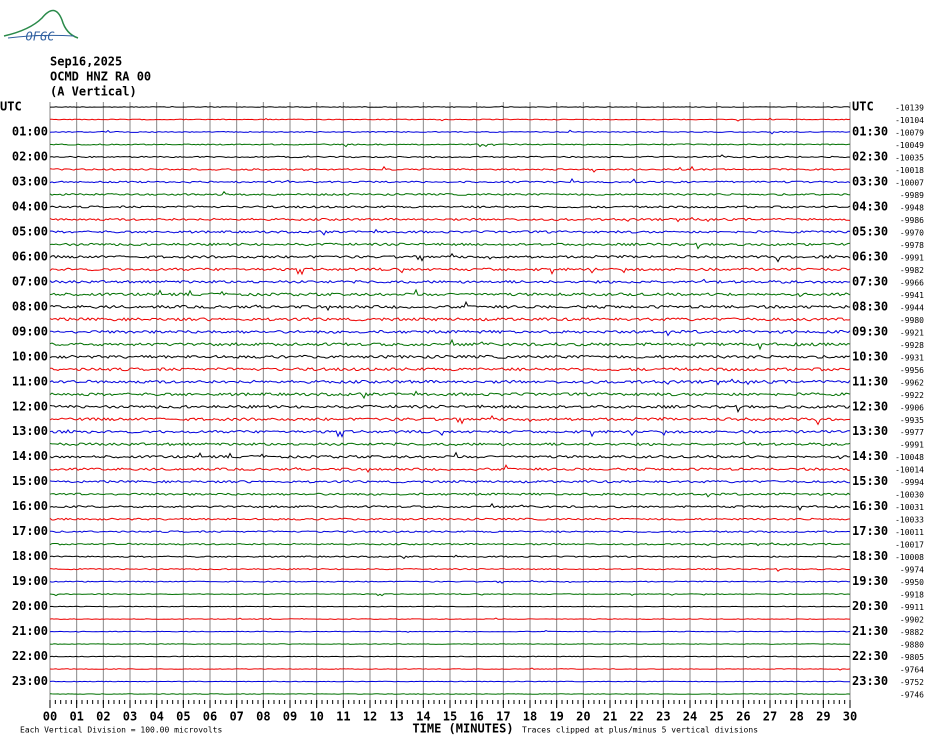  What do you see at coordinates (716, 717) in the screenshot?
I see `x-tick-label: 25` at bounding box center [716, 717].